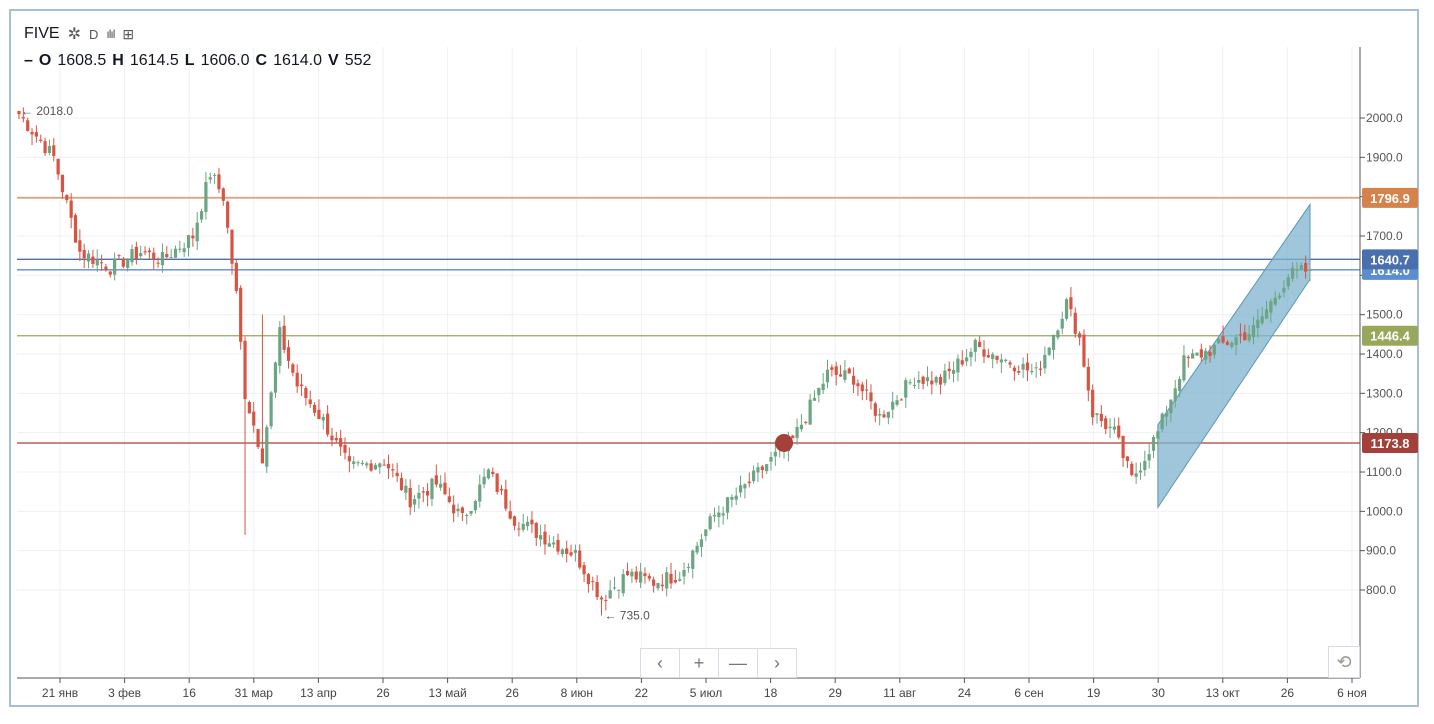 This screenshot has width=1434, height=724. What do you see at coordinates (642, 693) in the screenshot?
I see `x-tick-label: 22` at bounding box center [642, 693].